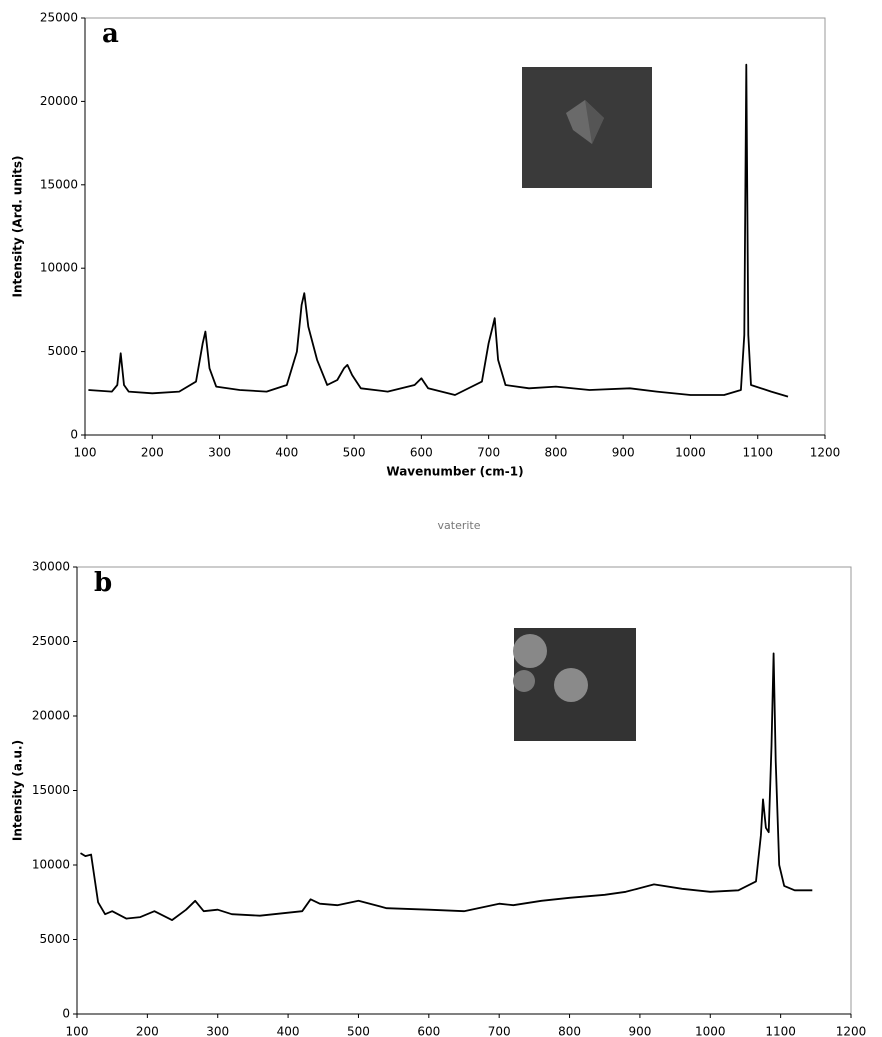 The image size is (882, 1037). I want to click on panel-label: b, so click(103, 583).